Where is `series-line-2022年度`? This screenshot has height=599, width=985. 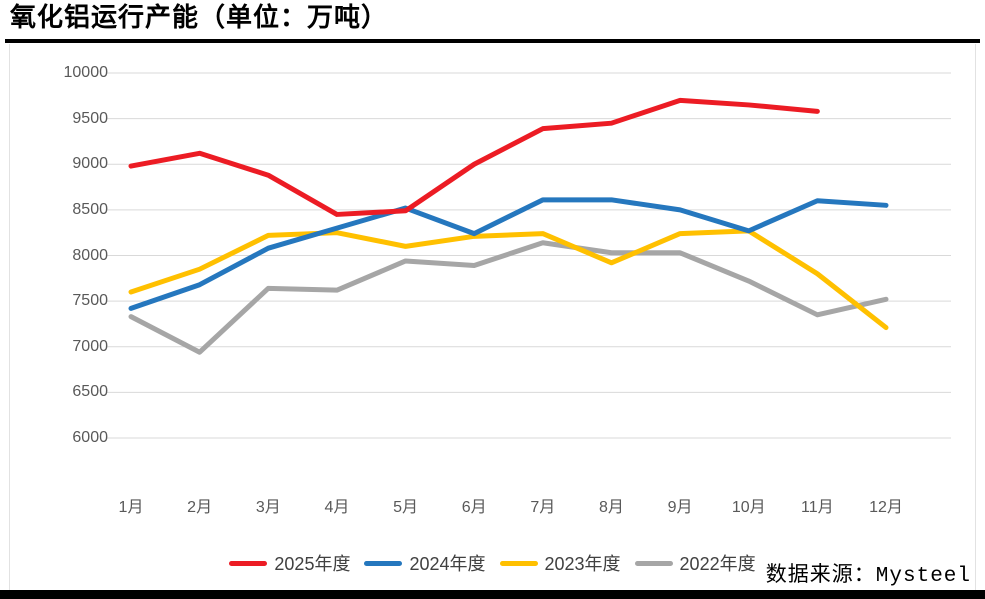 series-line-2022年度 is located at coordinates (508, 297).